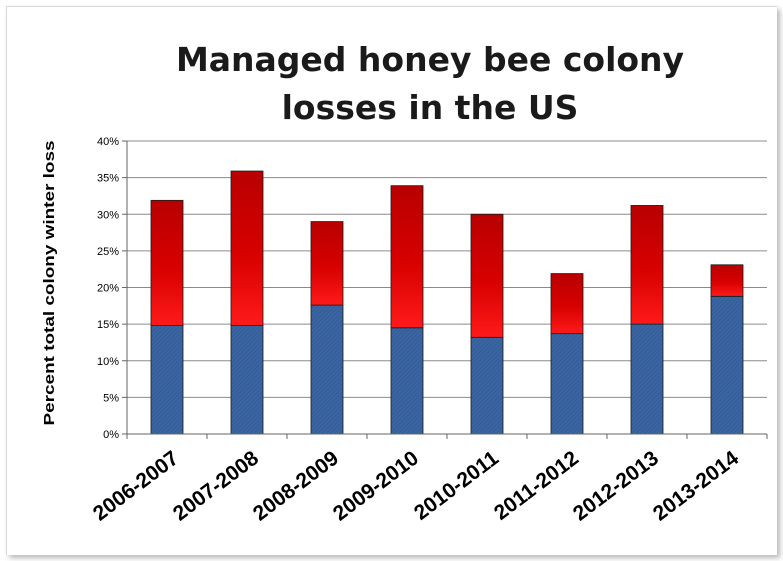 The image size is (783, 561). I want to click on chart-title-line-2: losses in the US, so click(430, 107).